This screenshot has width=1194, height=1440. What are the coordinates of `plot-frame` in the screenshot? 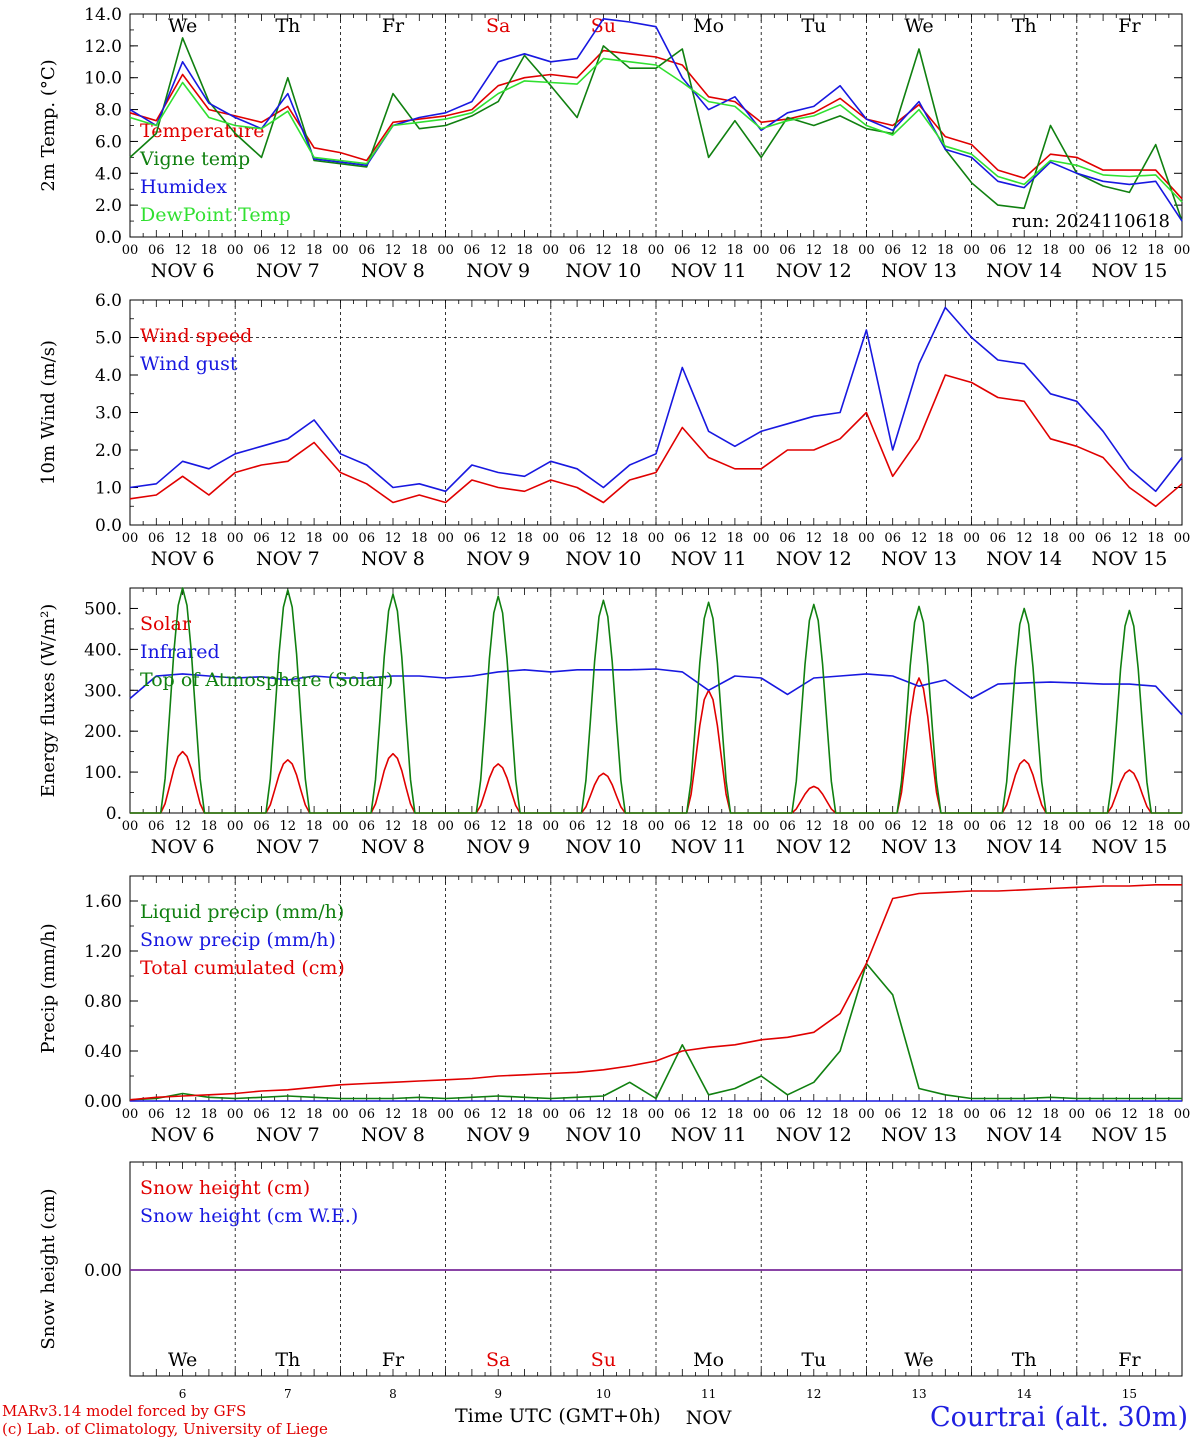 It's located at (656, 700).